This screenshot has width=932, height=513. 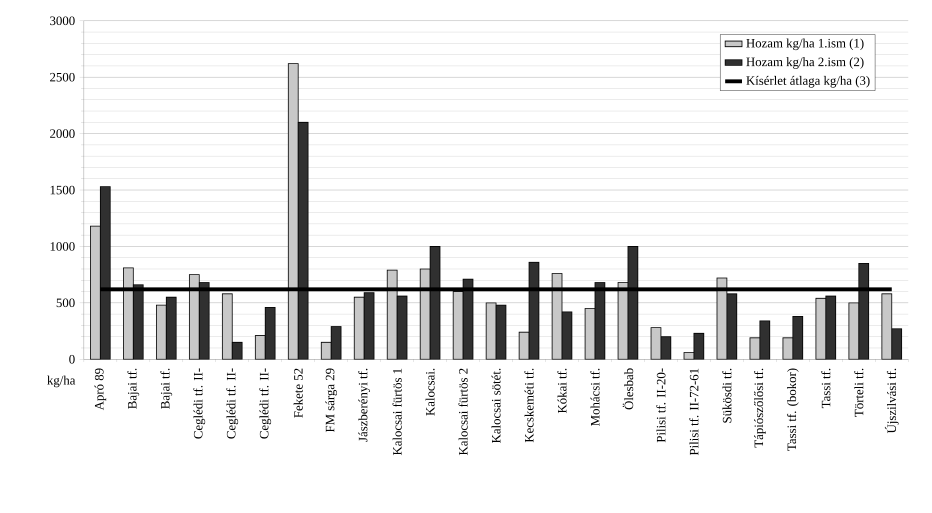 What do you see at coordinates (100, 389) in the screenshot?
I see `x-tick-label: Apró 89` at bounding box center [100, 389].